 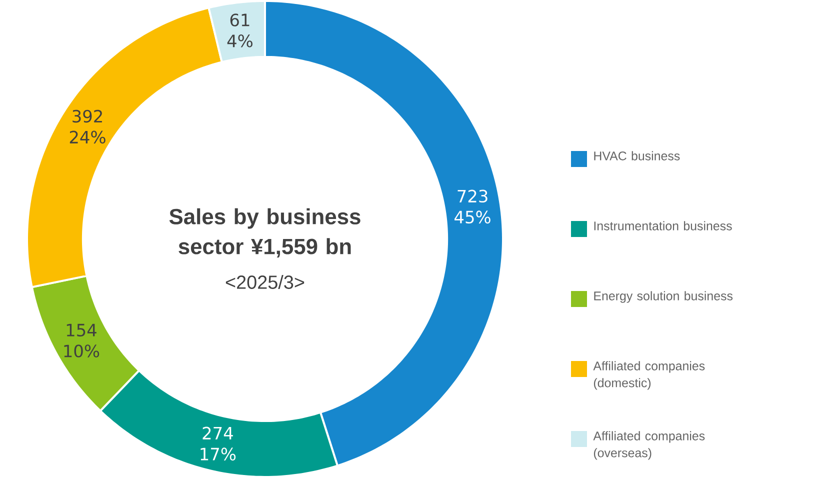 I want to click on data-label: 61 4%, so click(x=239, y=31).